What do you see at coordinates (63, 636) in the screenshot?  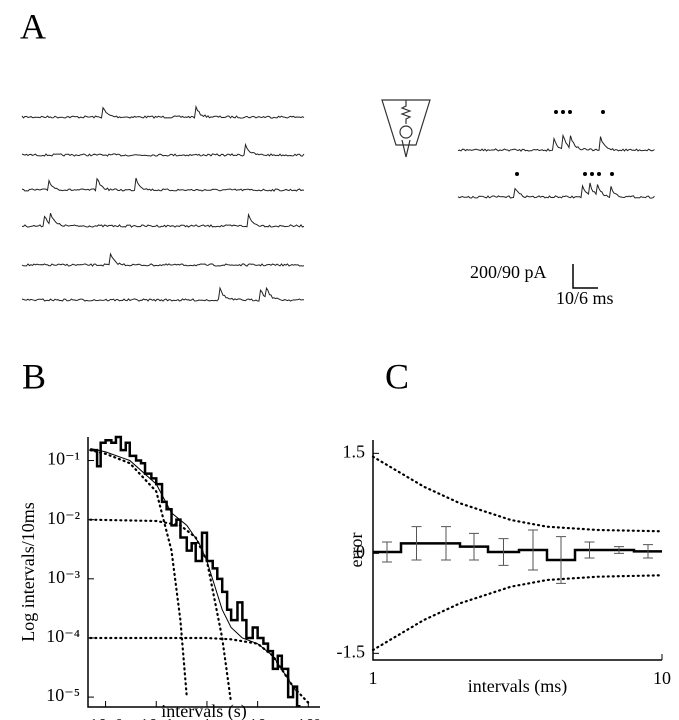 I see `y-tick-label: 10⁻⁴` at bounding box center [63, 636].